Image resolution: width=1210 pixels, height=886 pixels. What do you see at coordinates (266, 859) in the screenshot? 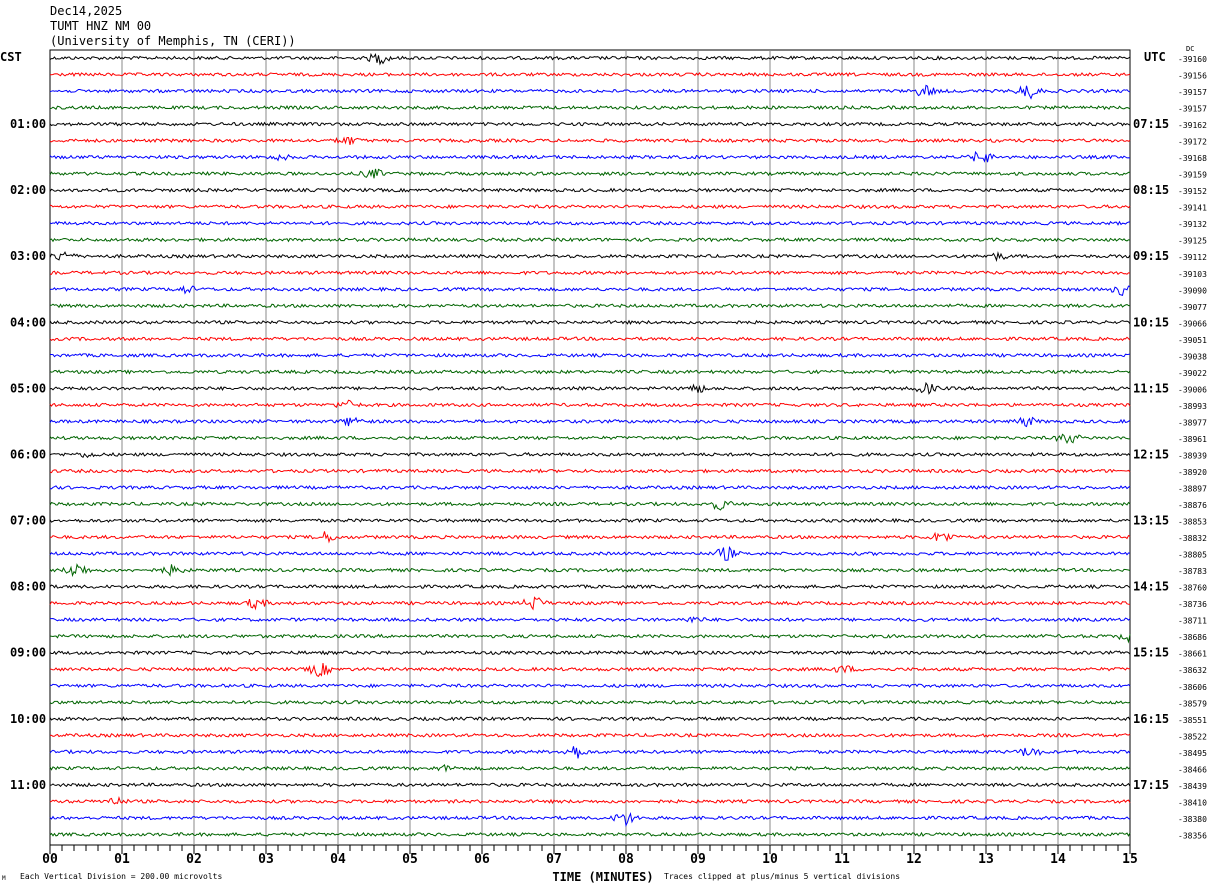
I see `x-tick-label: 03` at bounding box center [266, 859].